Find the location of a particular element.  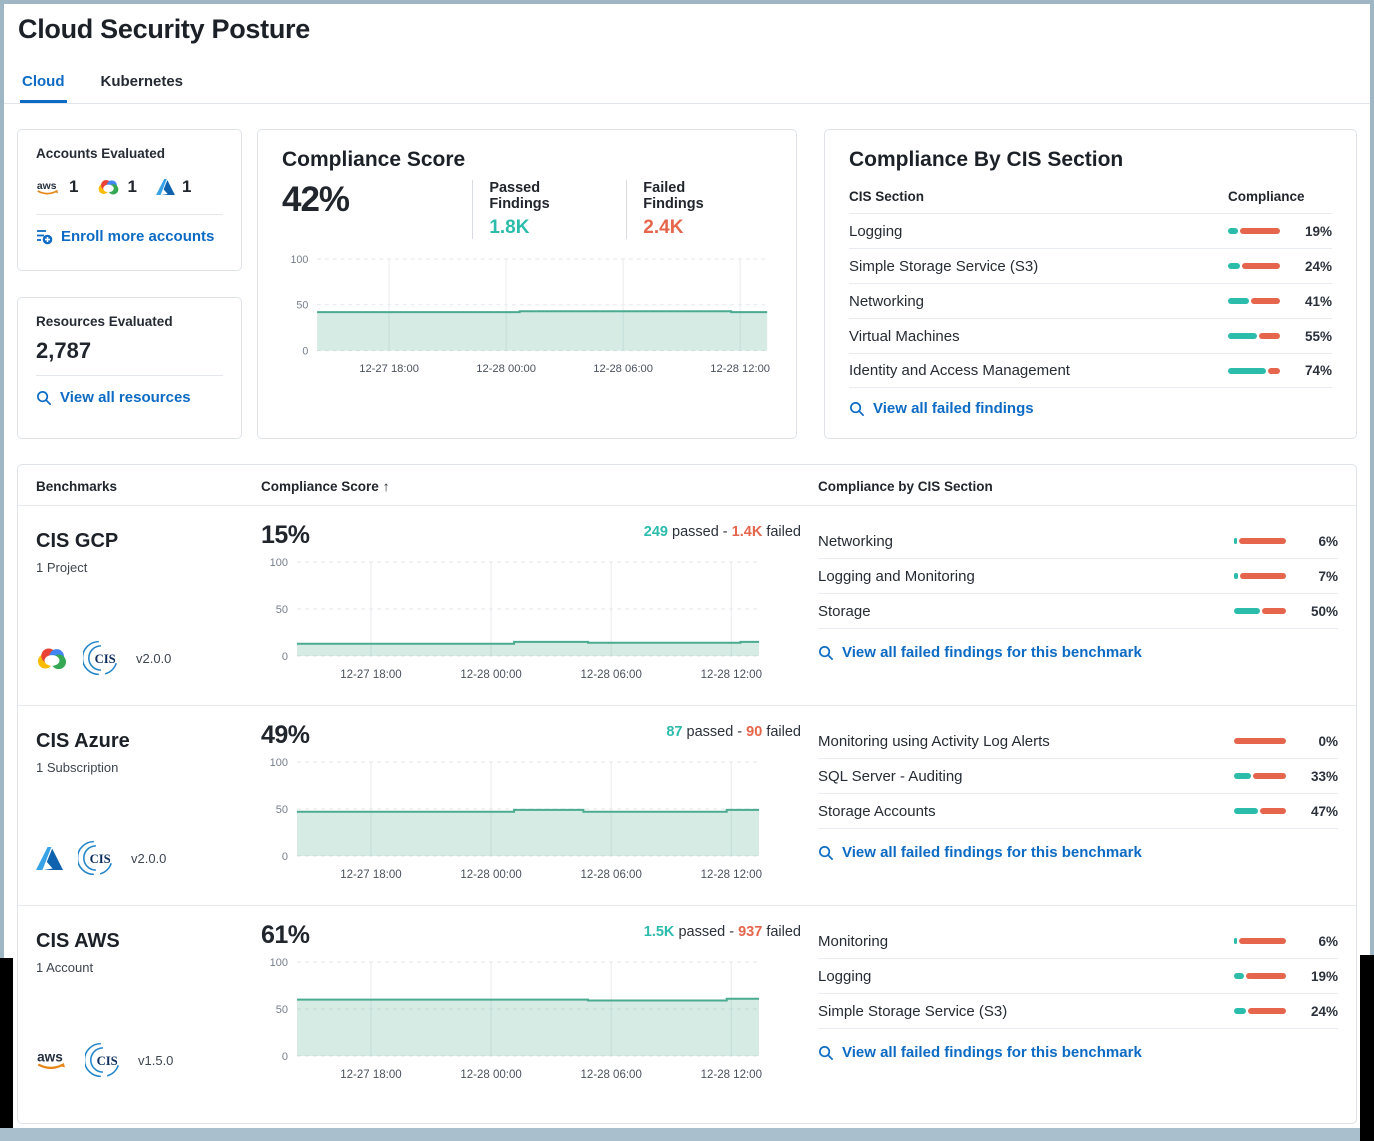

benchmark-scope: 1 Project is located at coordinates (62, 567).